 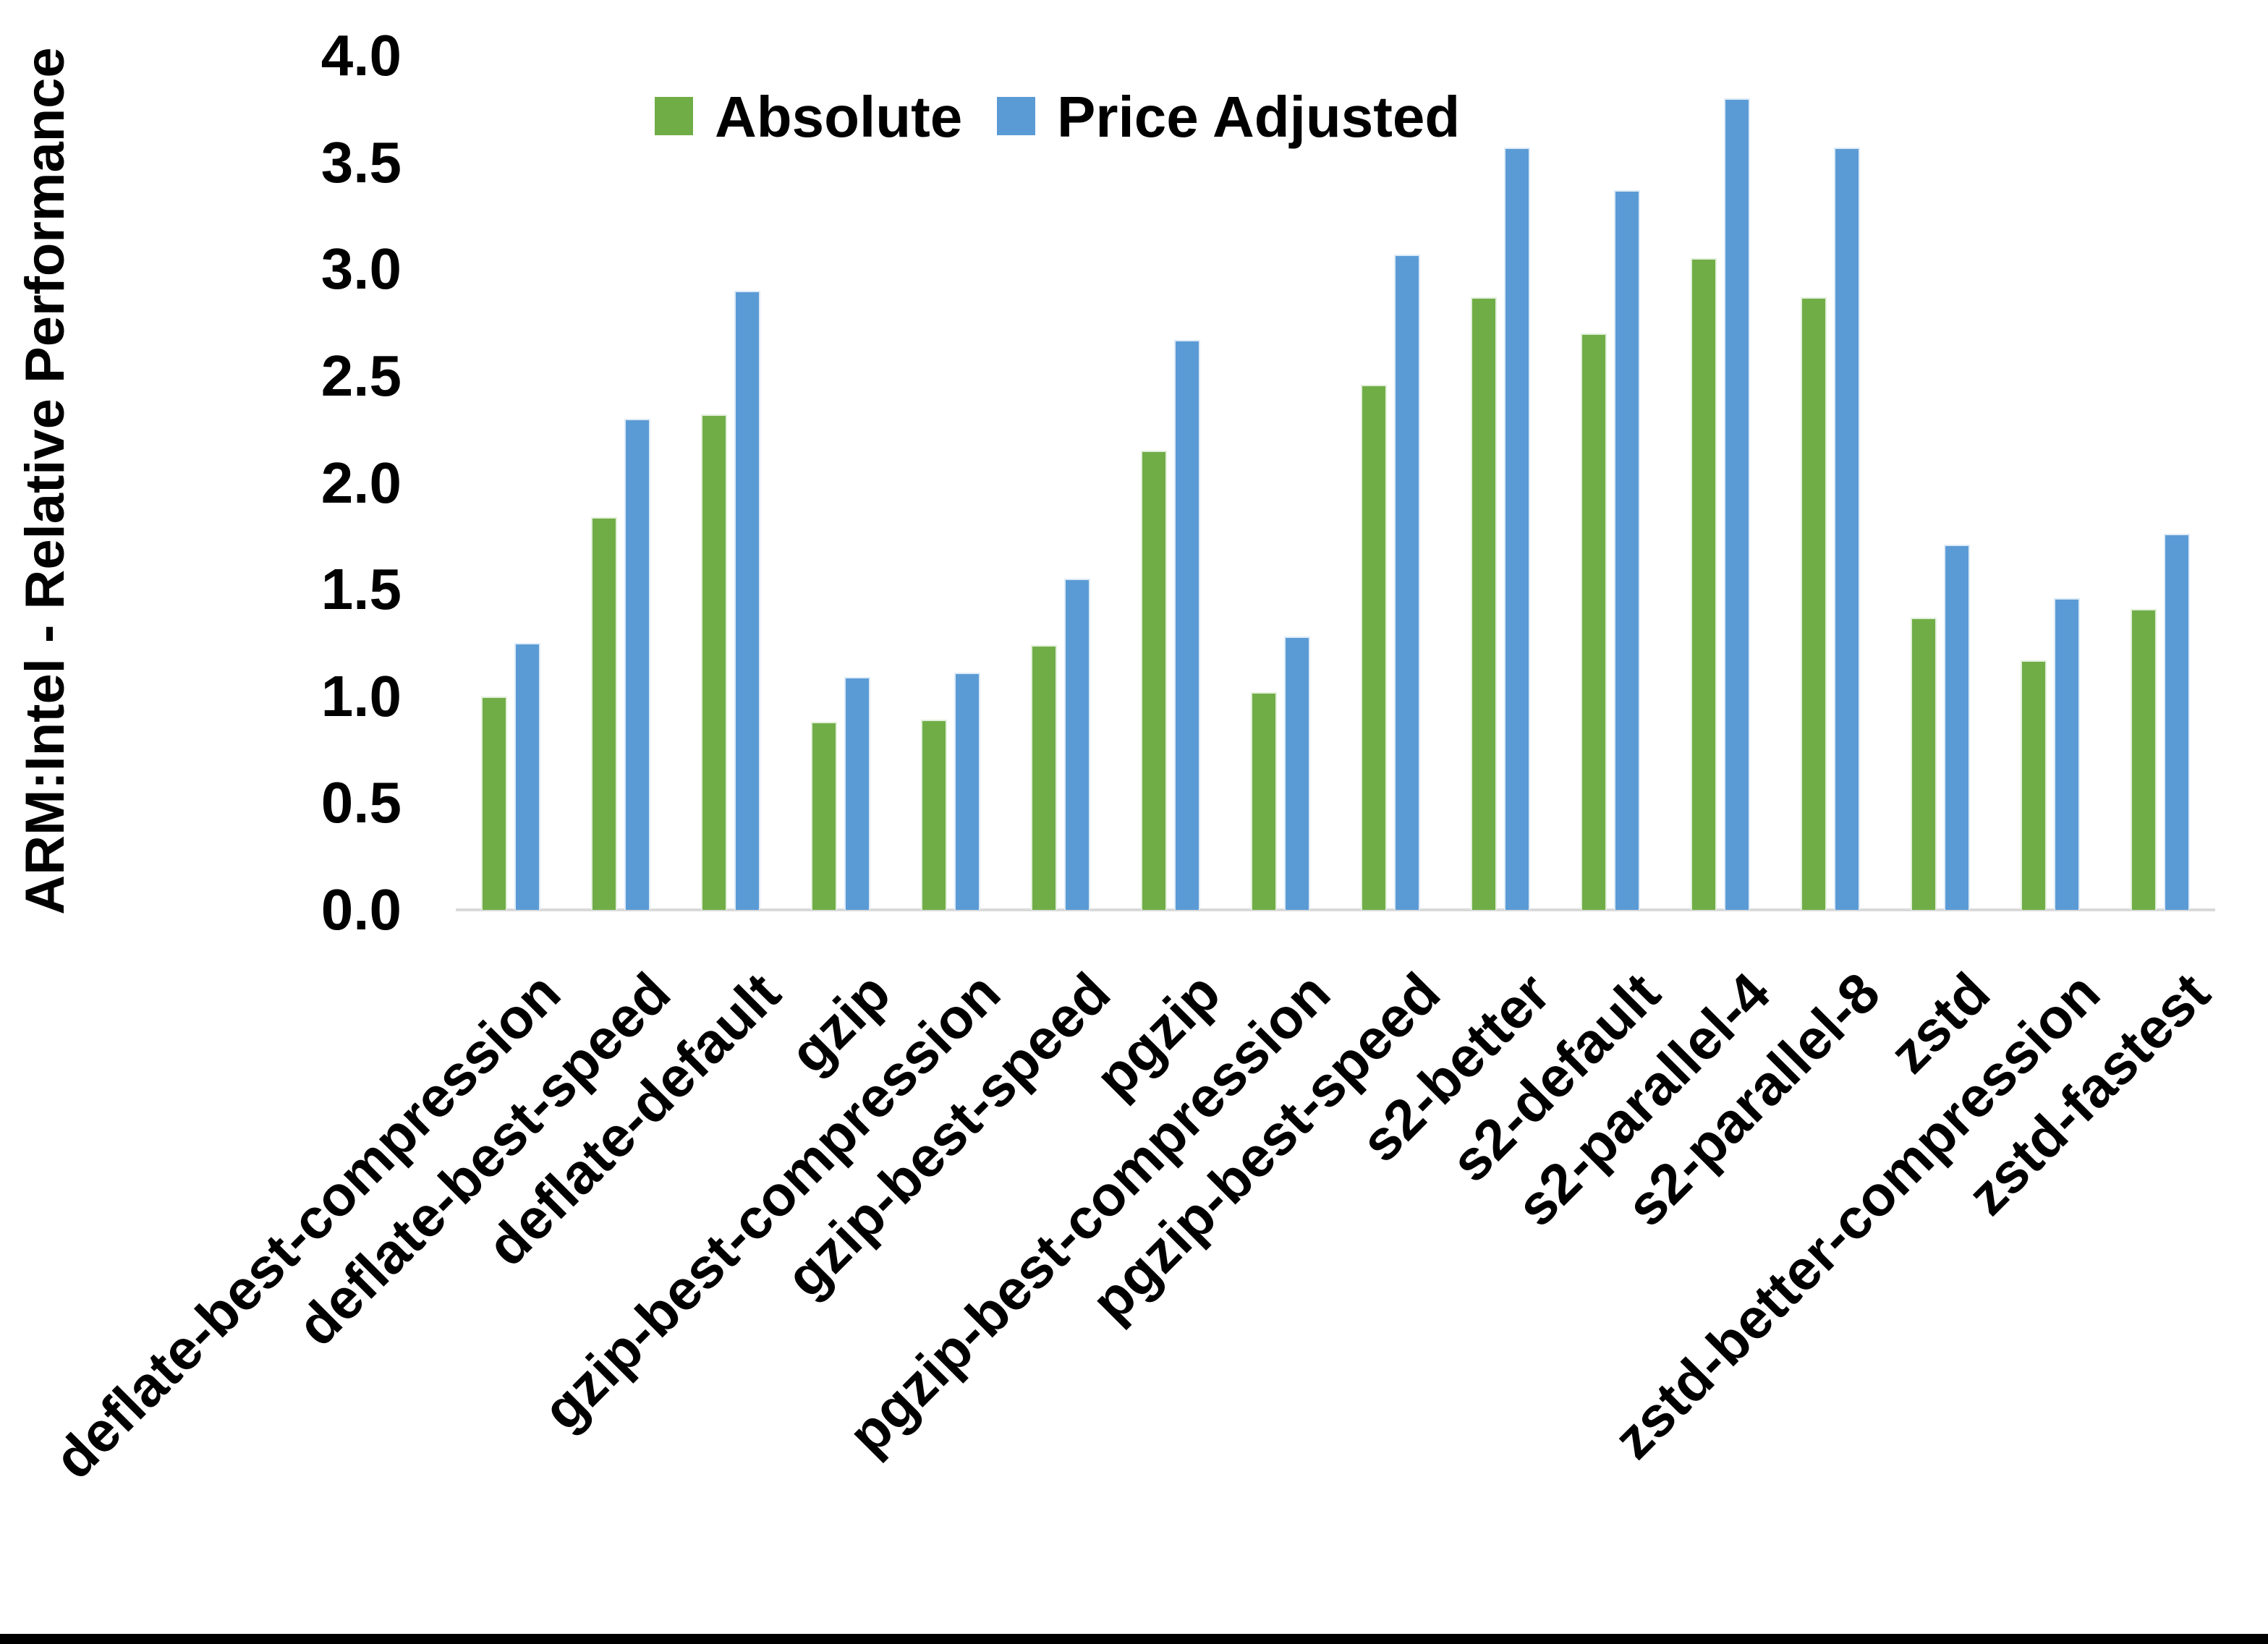 I want to click on bottom-border, so click(x=1134, y=1639).